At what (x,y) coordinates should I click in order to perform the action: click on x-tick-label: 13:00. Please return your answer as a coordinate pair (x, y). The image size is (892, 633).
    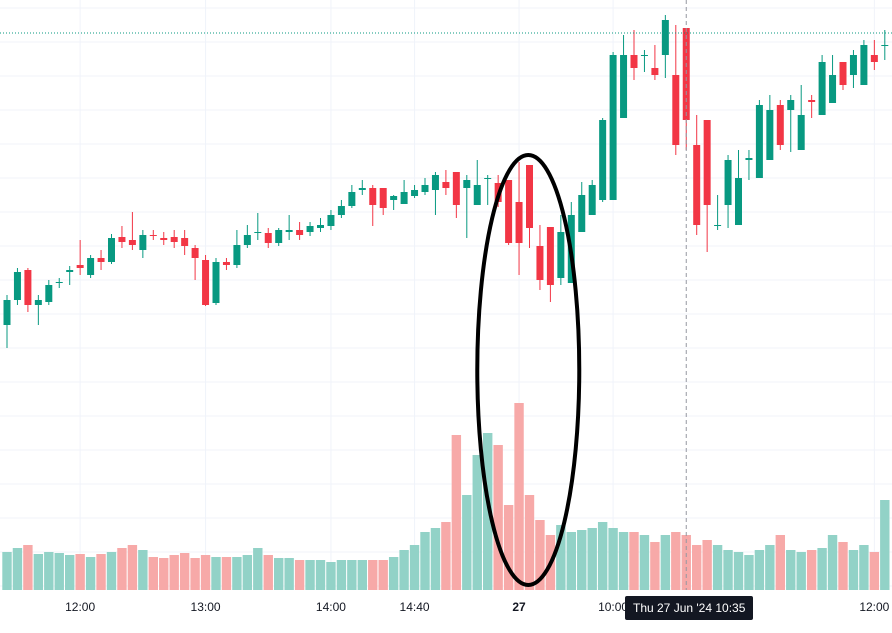
    Looking at the image, I should click on (205, 607).